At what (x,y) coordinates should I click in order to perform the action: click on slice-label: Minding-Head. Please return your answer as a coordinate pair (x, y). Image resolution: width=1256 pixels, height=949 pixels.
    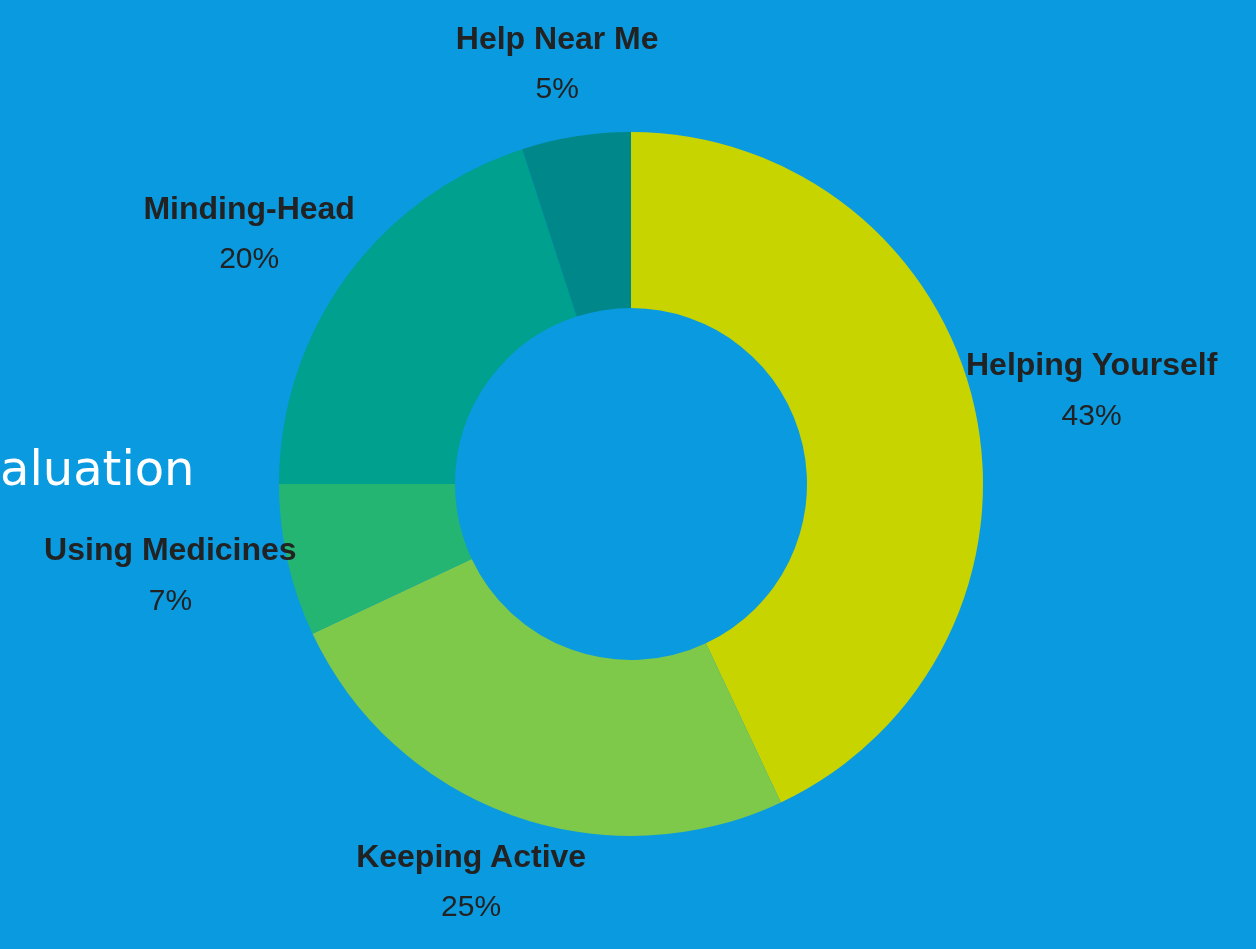
    Looking at the image, I should click on (249, 207).